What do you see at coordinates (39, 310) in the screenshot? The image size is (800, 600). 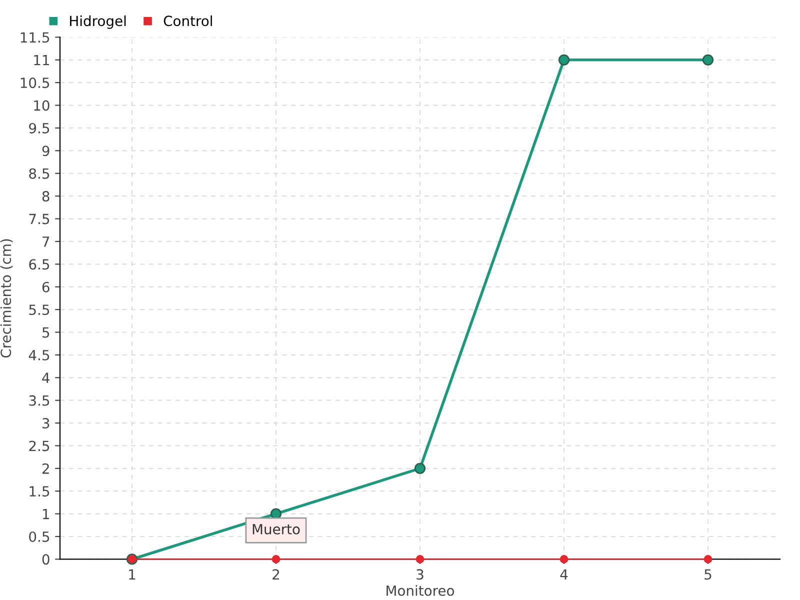 I see `y-tick-label: 5.5` at bounding box center [39, 310].